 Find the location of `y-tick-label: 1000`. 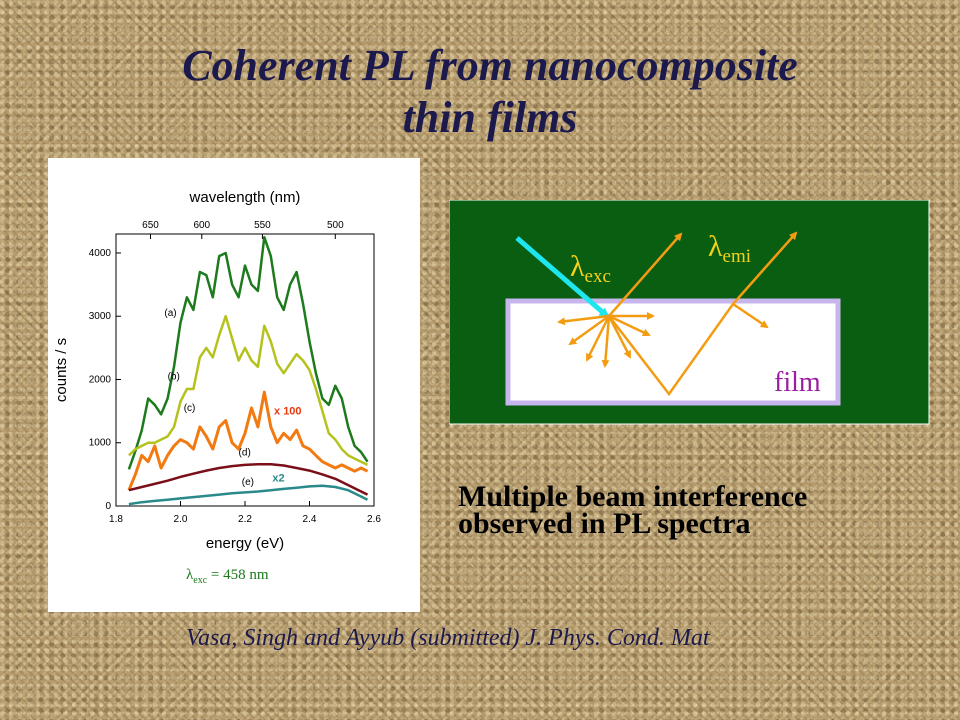

y-tick-label: 1000 is located at coordinates (100, 443).